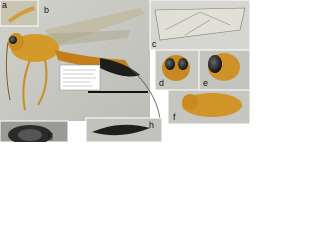 This screenshot has height=240, width=320. Describe the element at coordinates (46, 10) in the screenshot. I see `panel-letter: b` at that location.